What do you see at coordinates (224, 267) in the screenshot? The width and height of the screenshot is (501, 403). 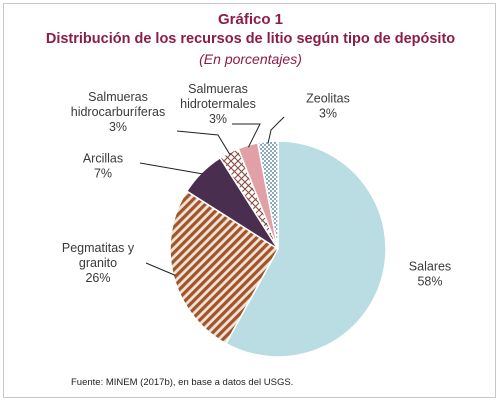 I see `pie-slice-pegmatitas` at bounding box center [224, 267].